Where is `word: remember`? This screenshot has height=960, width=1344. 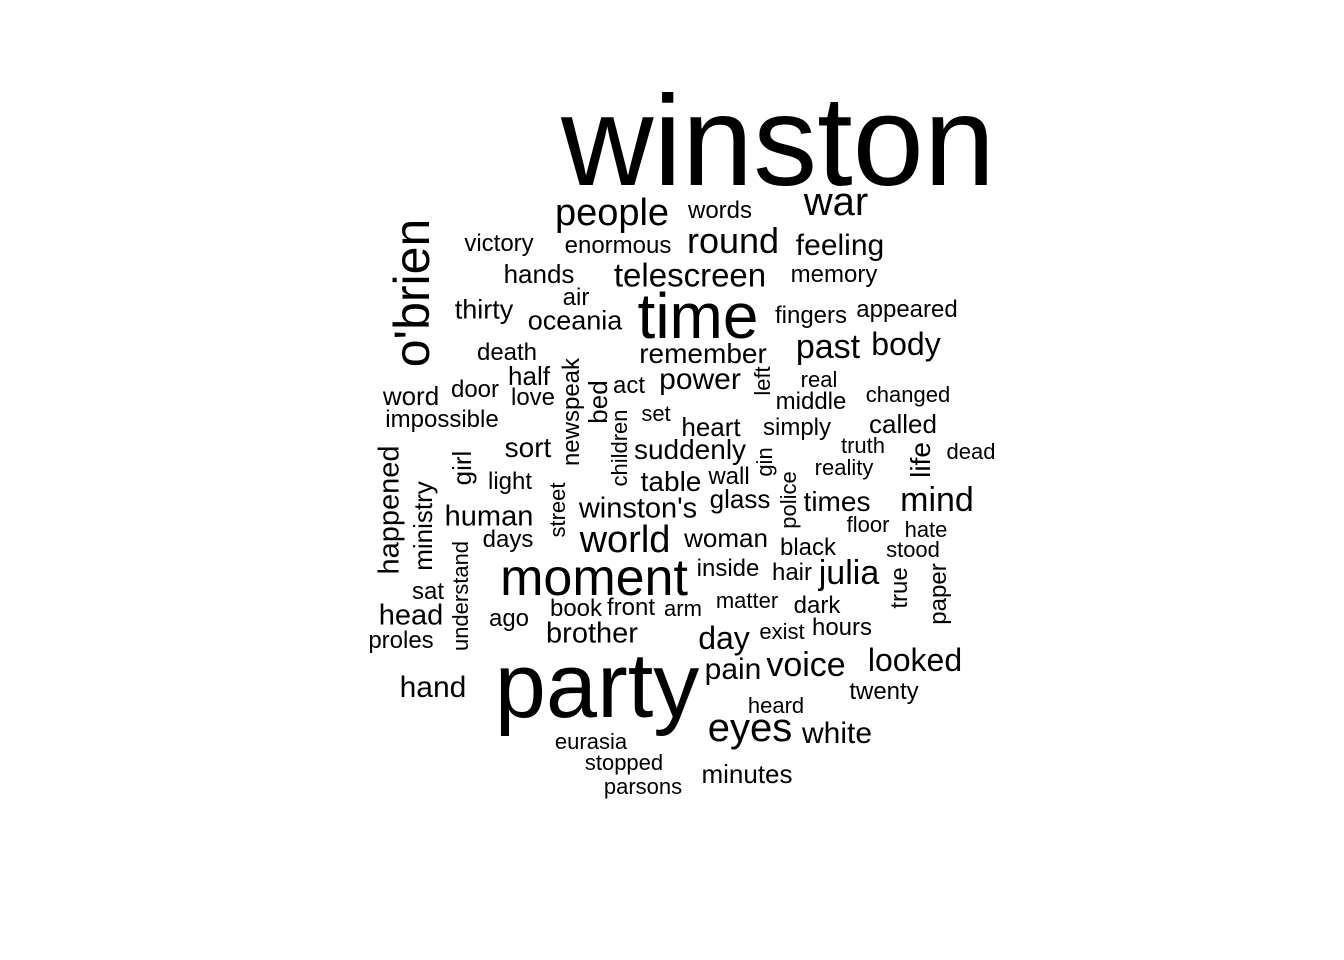 word: remember is located at coordinates (703, 353).